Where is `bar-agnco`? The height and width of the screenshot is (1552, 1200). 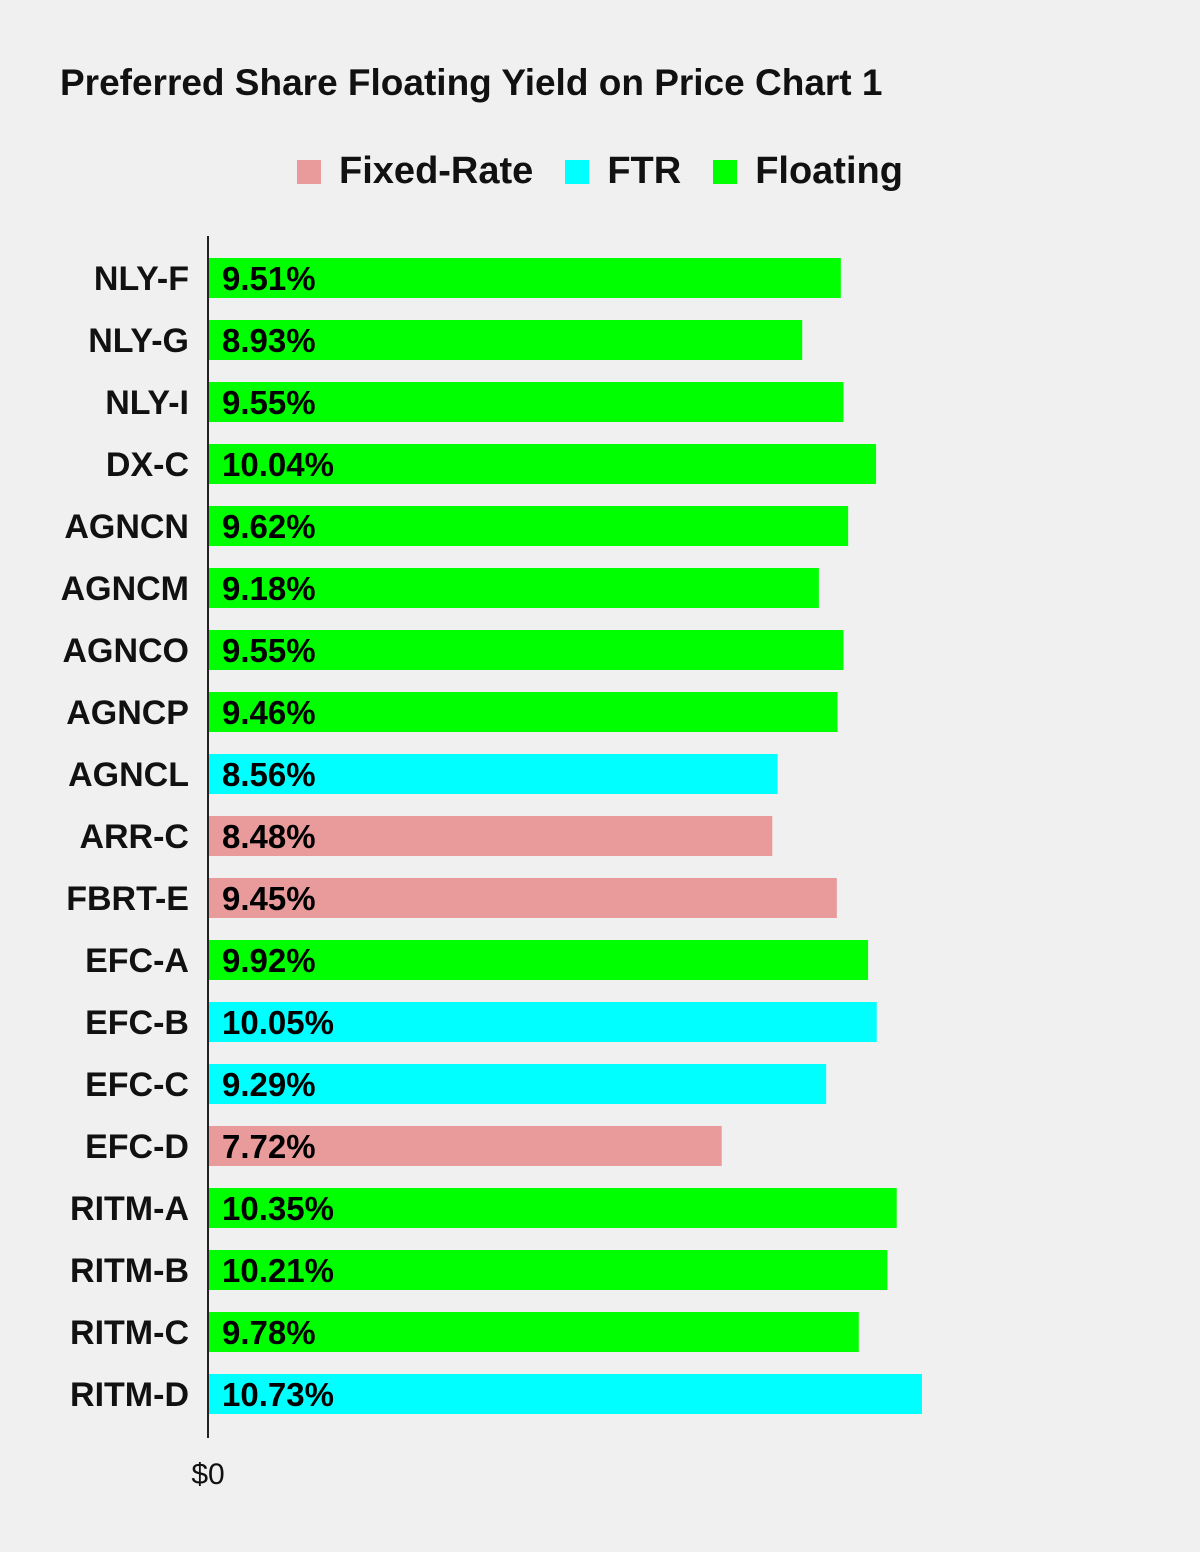
bar-agnco is located at coordinates (526, 650).